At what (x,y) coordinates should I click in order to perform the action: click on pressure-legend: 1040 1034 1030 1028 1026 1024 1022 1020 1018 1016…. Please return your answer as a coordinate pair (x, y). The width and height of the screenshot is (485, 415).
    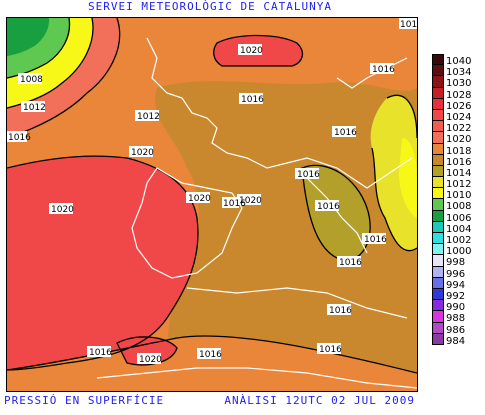
    Looking at the image, I should click on (457, 200).